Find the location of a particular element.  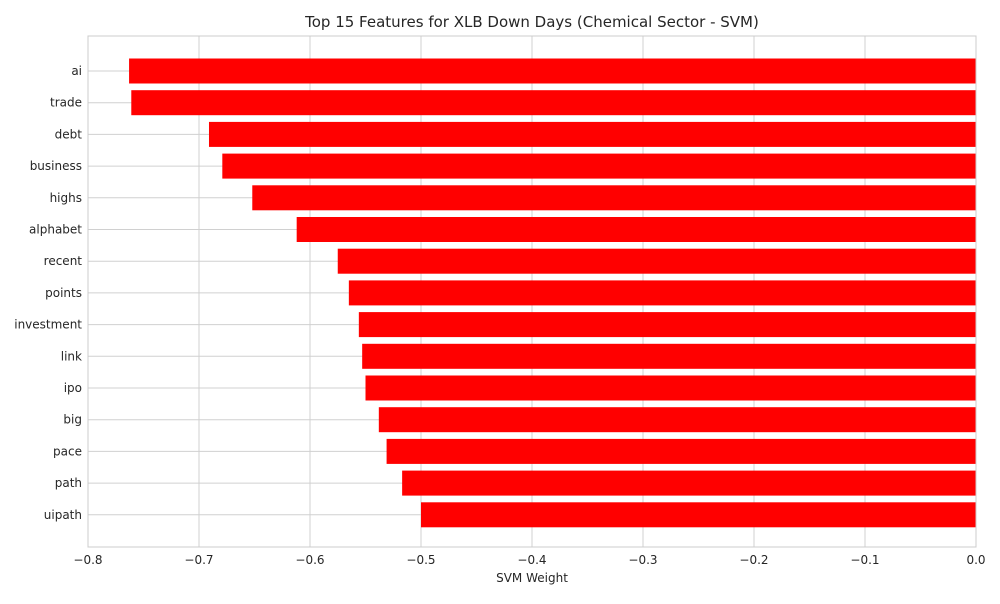

x-tick-label: −0.3 is located at coordinates (642, 560).